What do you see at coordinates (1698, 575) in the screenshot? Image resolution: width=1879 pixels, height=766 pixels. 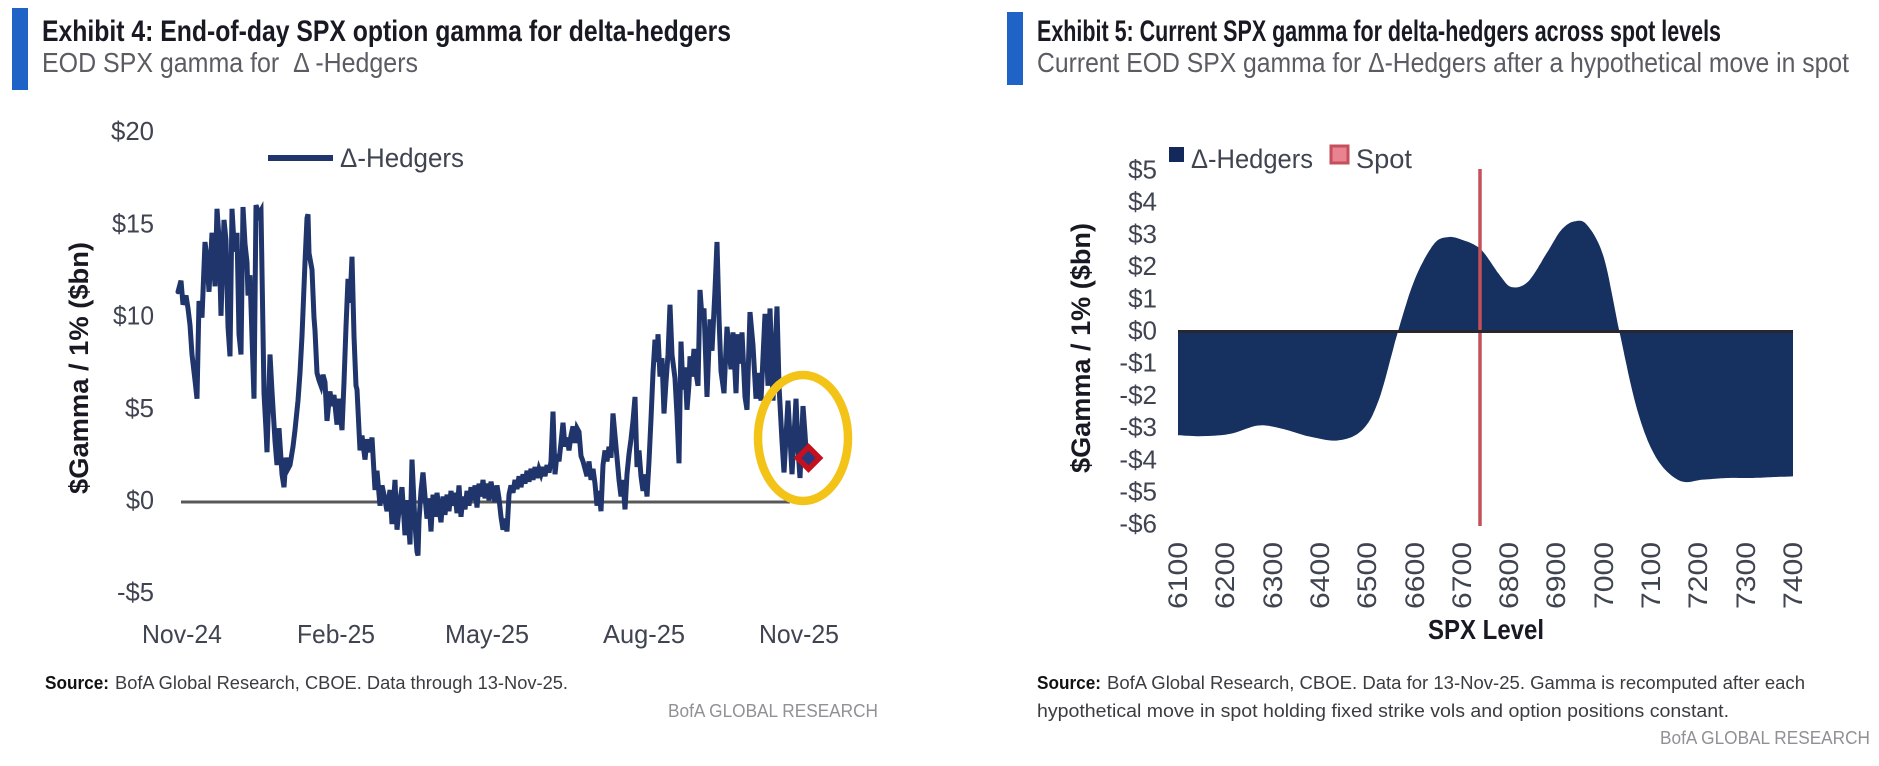 I see `svg-text: 7200` at bounding box center [1698, 575].